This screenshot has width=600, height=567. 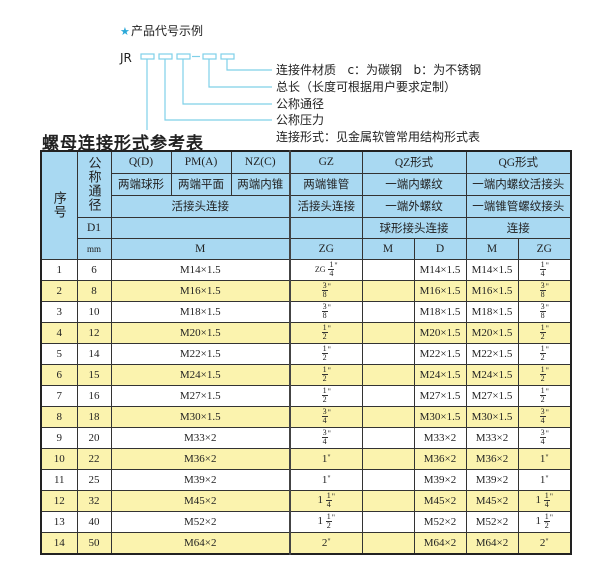 What do you see at coordinates (200, 248) in the screenshot?
I see `header-m: M` at bounding box center [200, 248].